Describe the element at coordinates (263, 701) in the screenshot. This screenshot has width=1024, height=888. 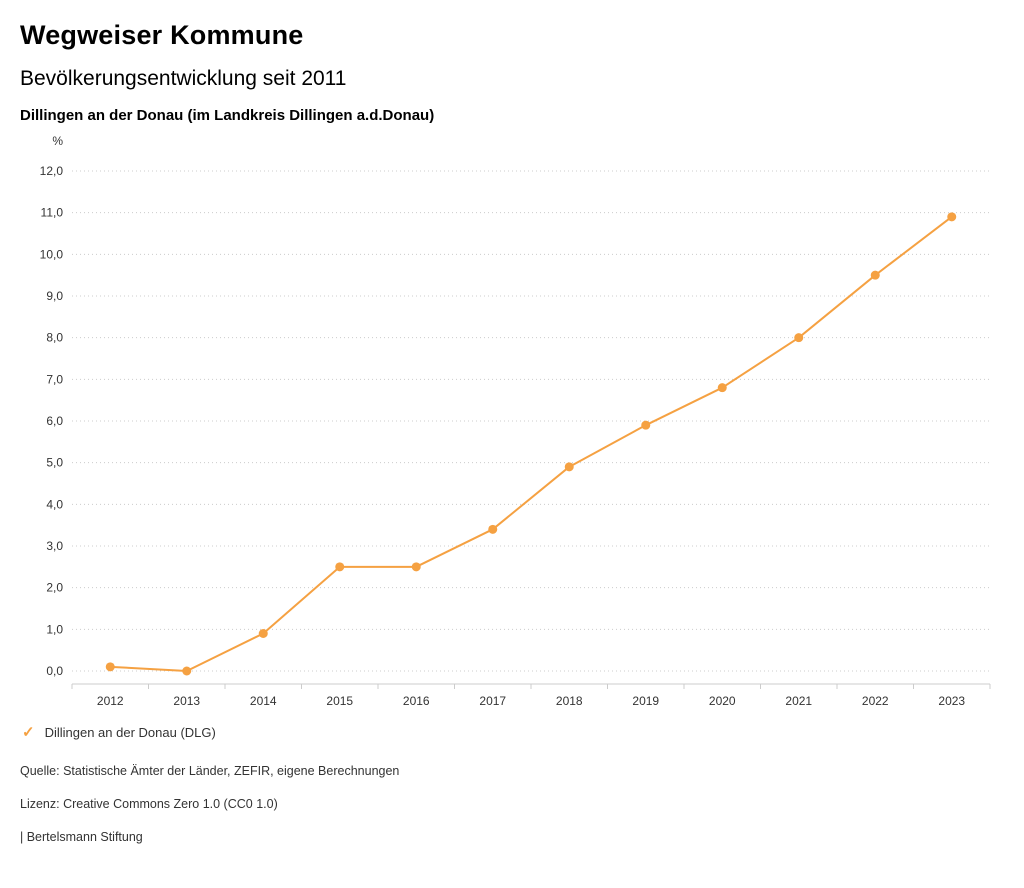
I see `x-tick-label: 2014` at that location.